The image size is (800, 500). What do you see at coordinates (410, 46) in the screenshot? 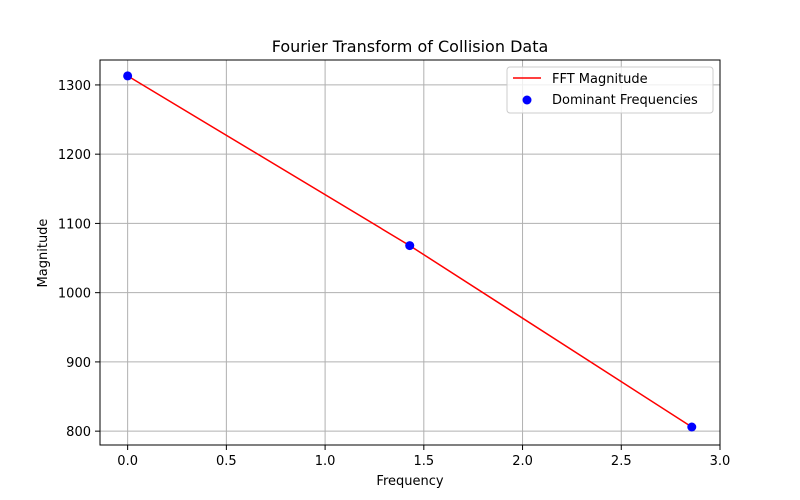
I see `chart-title: Fourier Transform of Collision Data` at bounding box center [410, 46].